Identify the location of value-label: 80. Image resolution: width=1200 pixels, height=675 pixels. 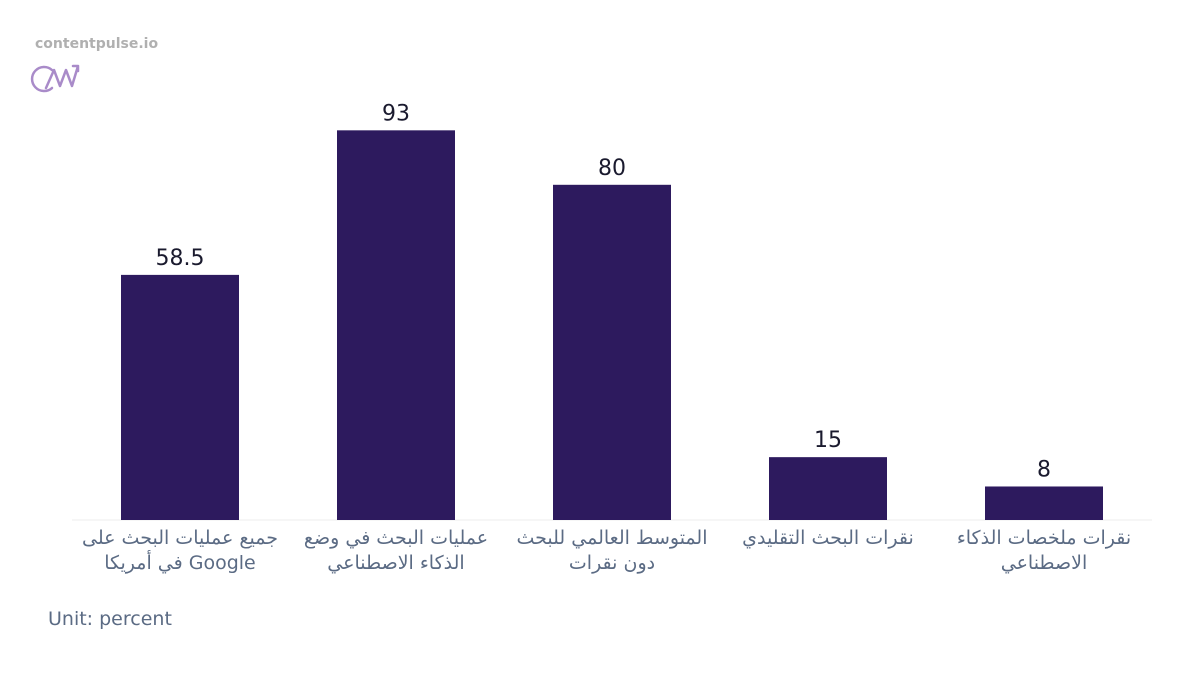
(612, 168).